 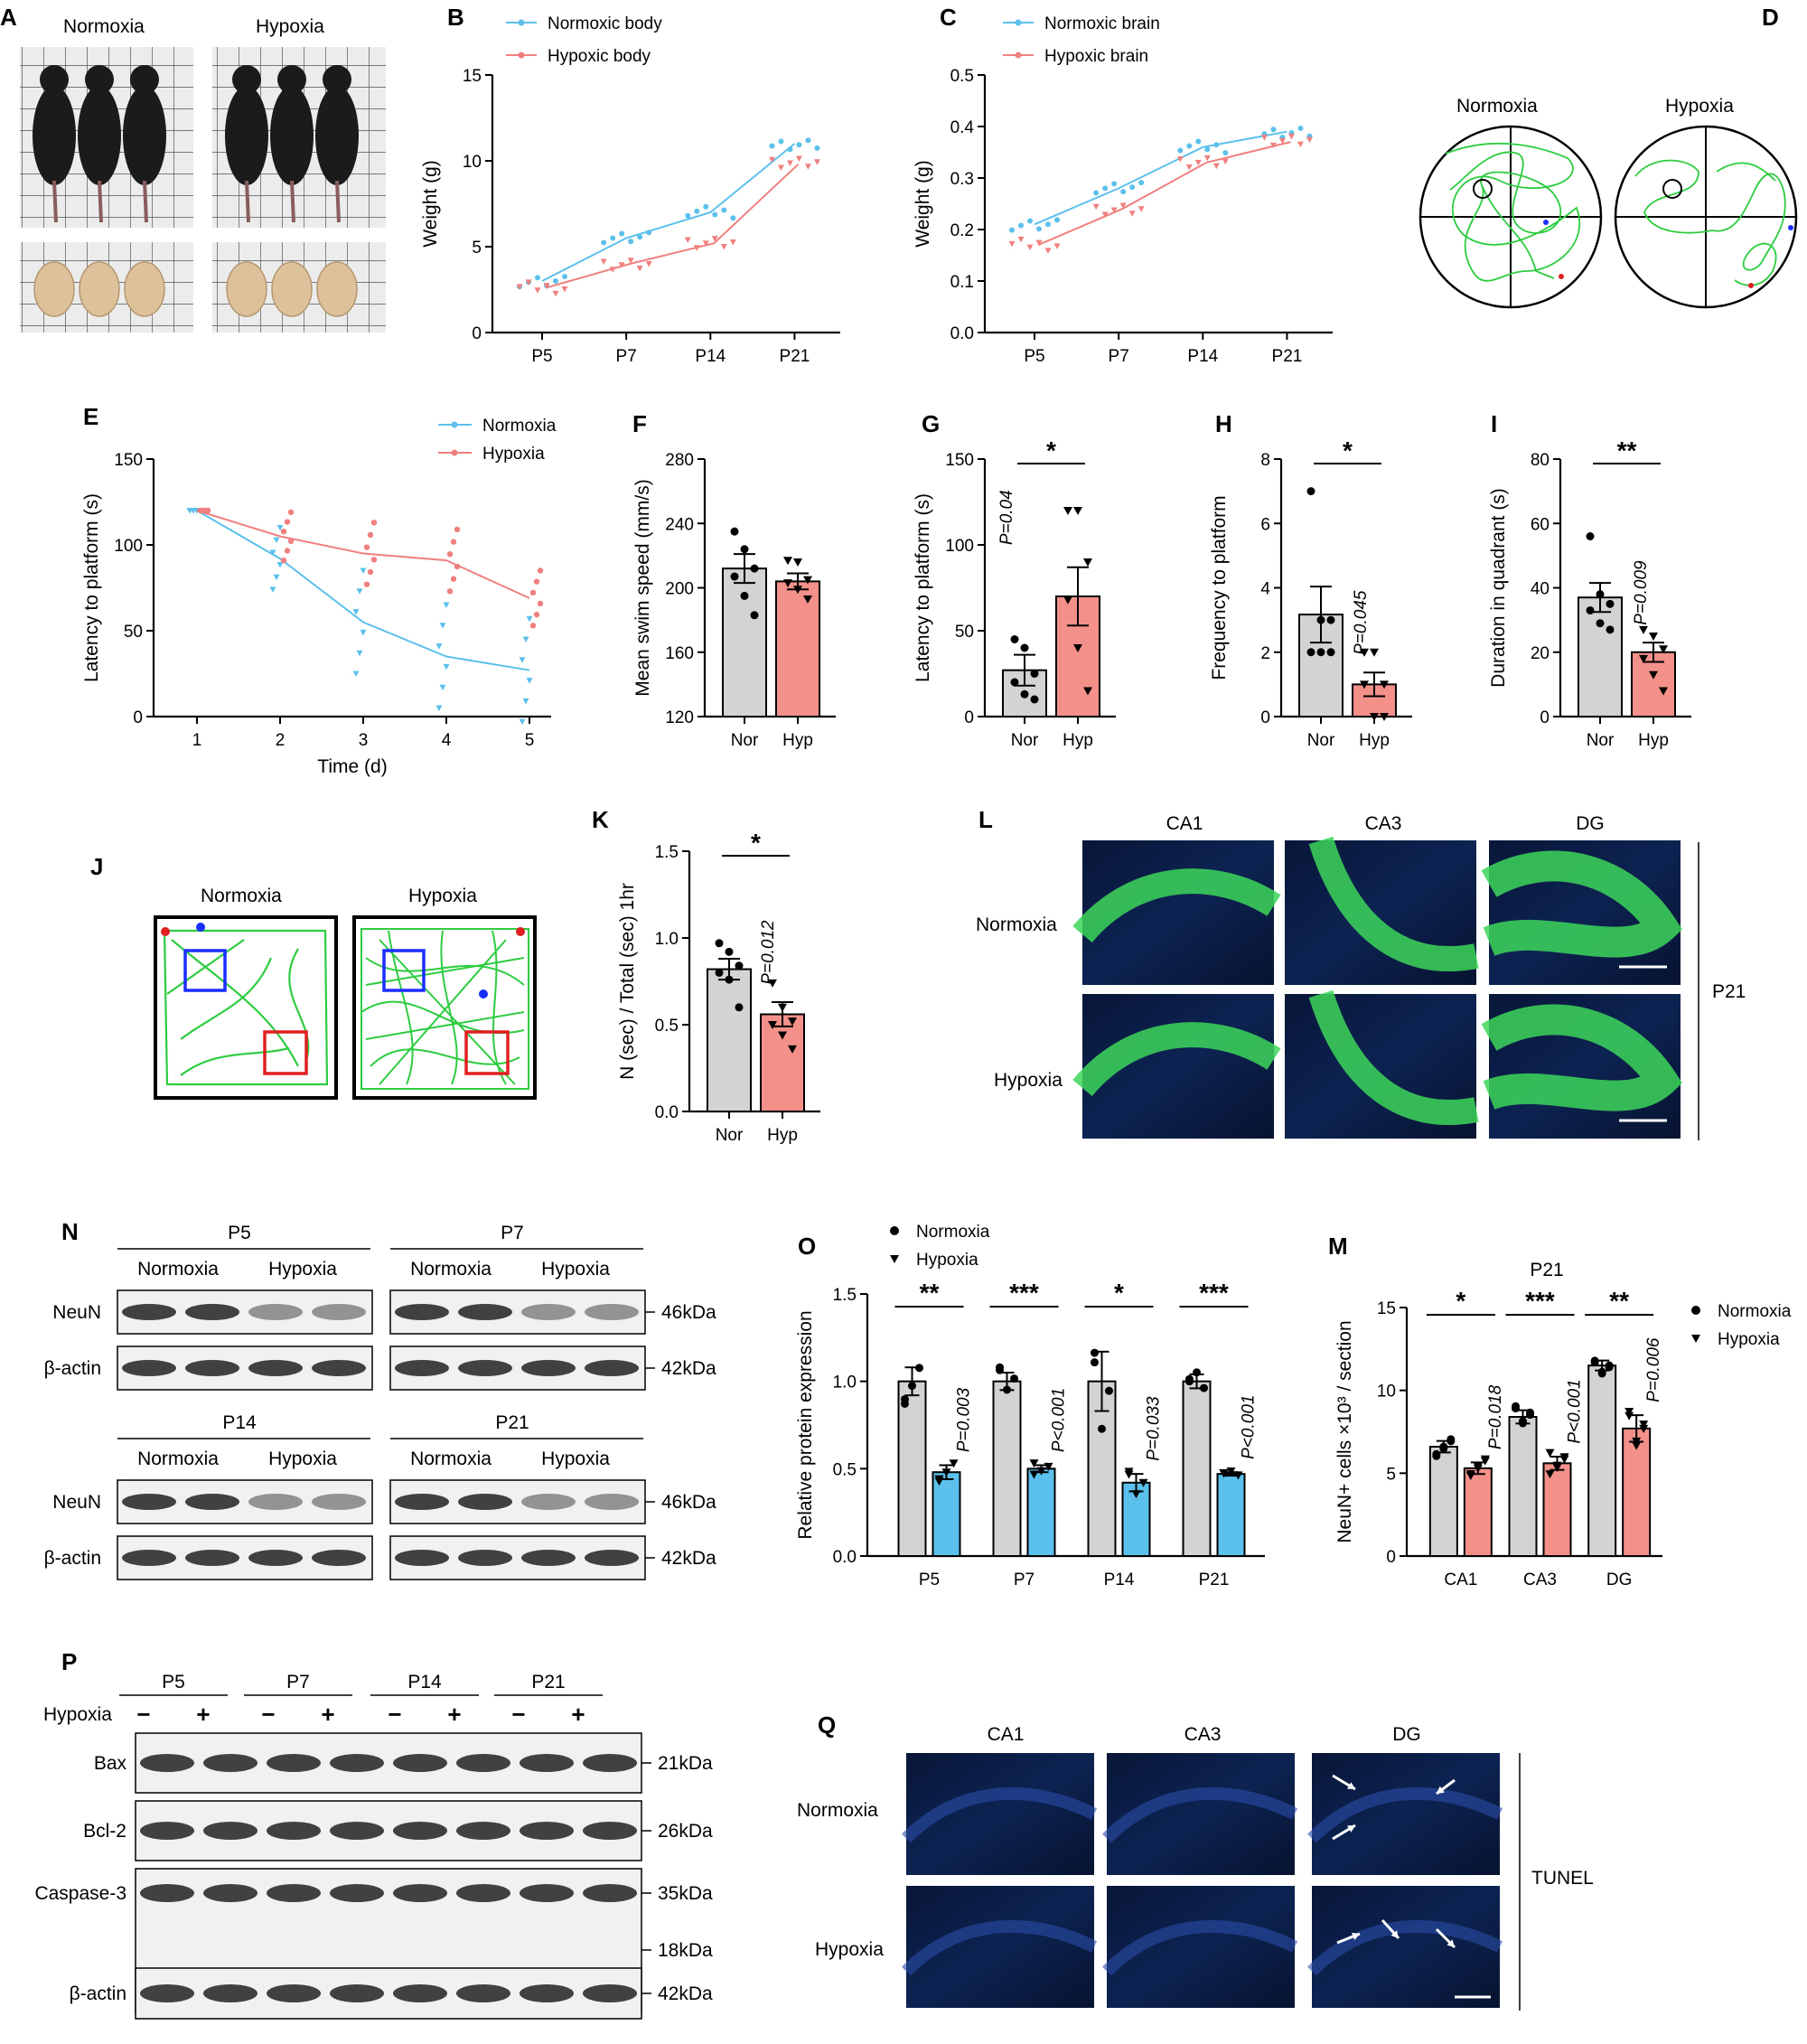 I want to click on panel-p-letter: P, so click(x=69, y=1662).